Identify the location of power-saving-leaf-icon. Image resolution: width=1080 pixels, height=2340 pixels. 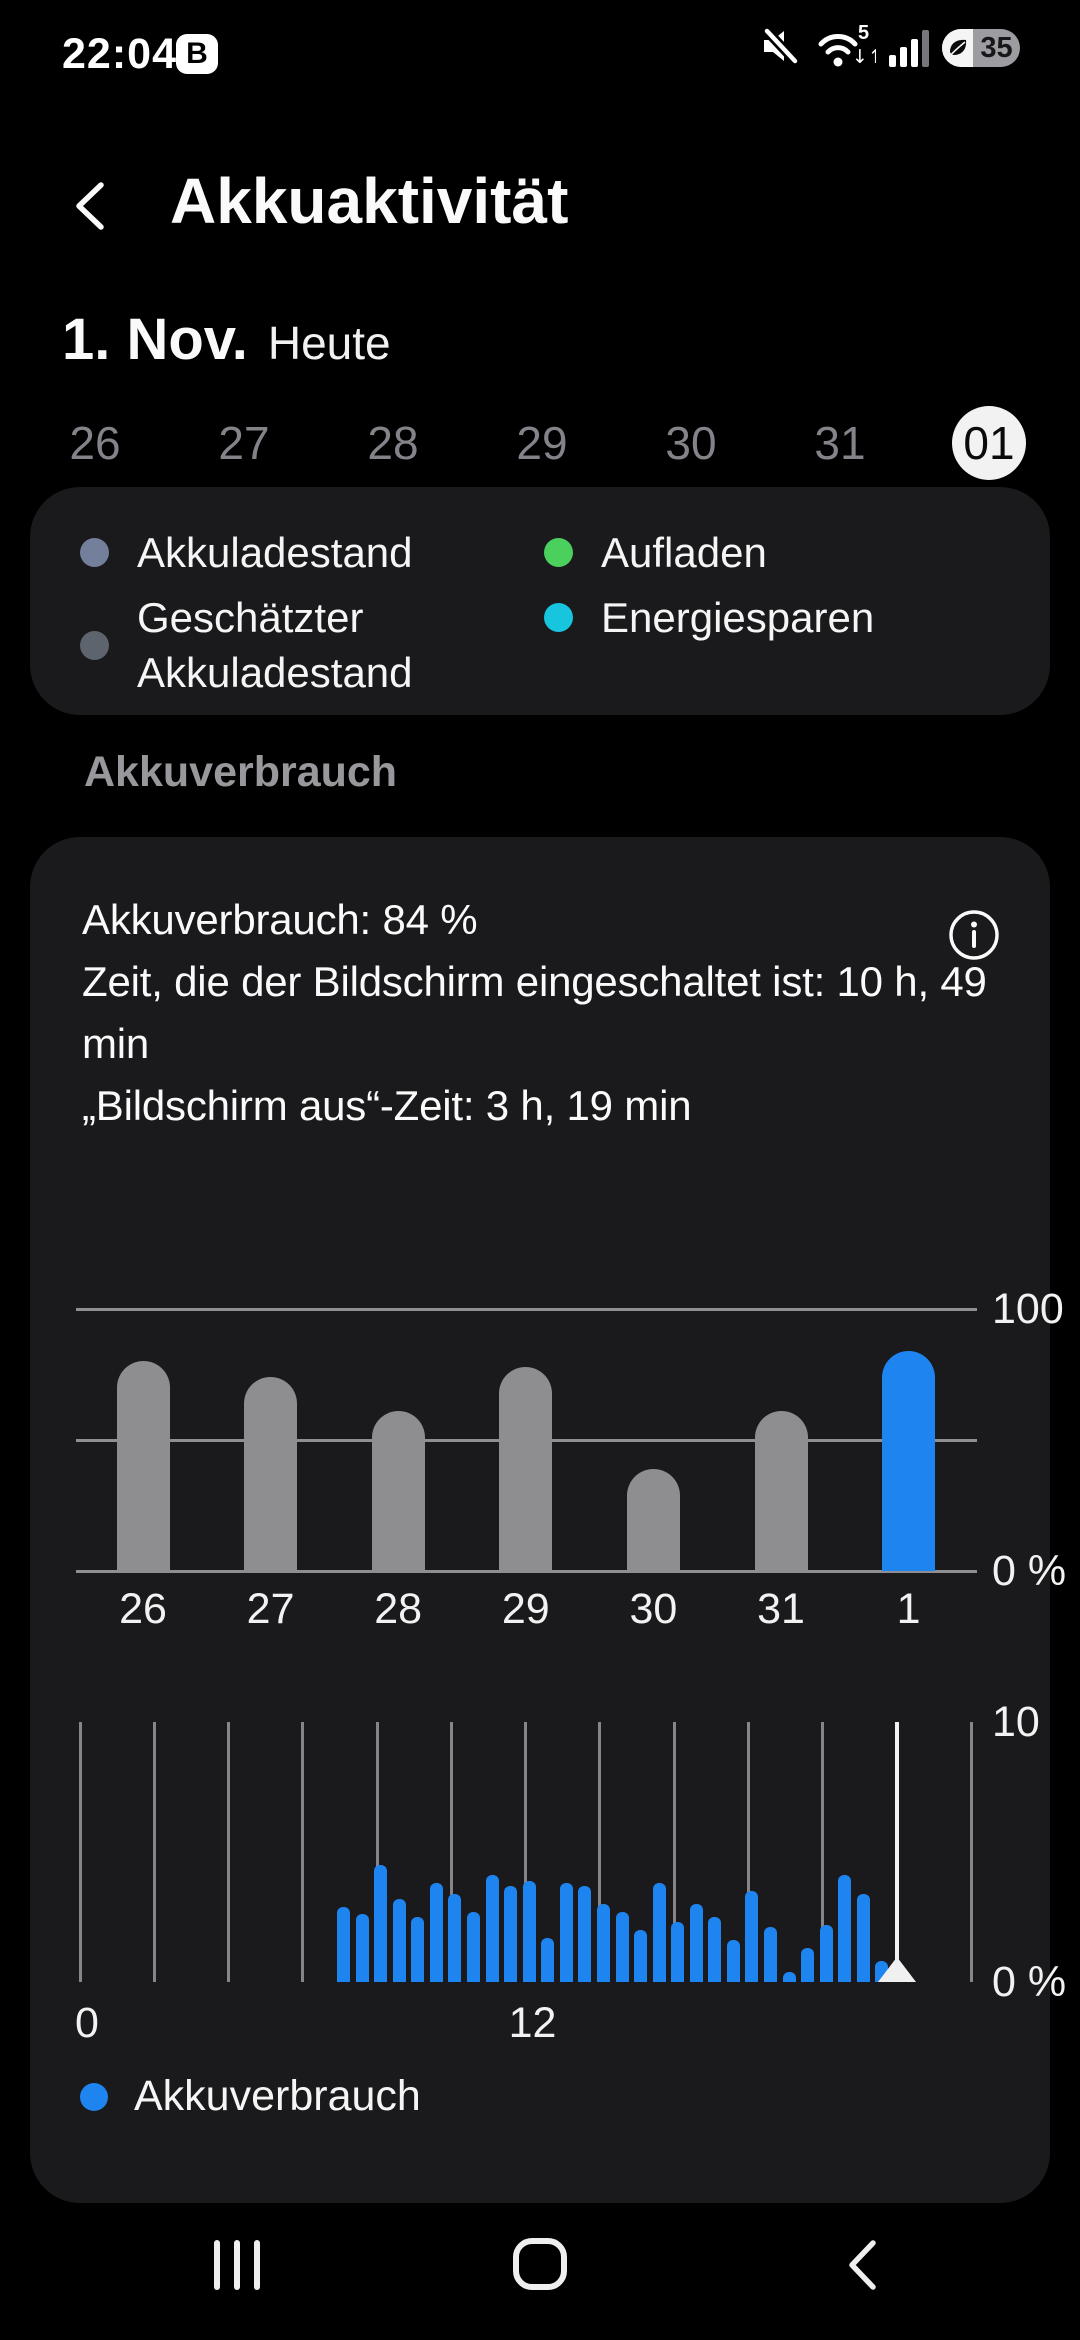
(956, 48).